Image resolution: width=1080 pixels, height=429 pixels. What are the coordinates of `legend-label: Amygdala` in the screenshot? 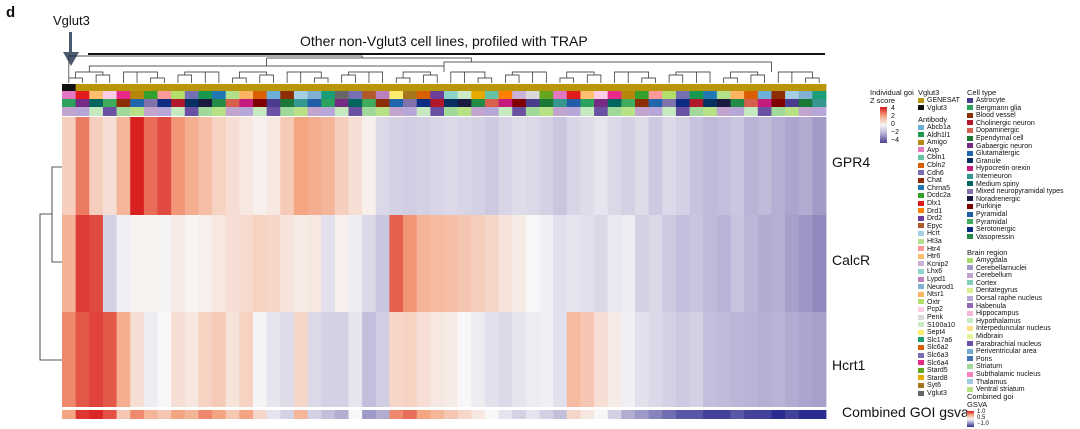 It's located at (992, 260).